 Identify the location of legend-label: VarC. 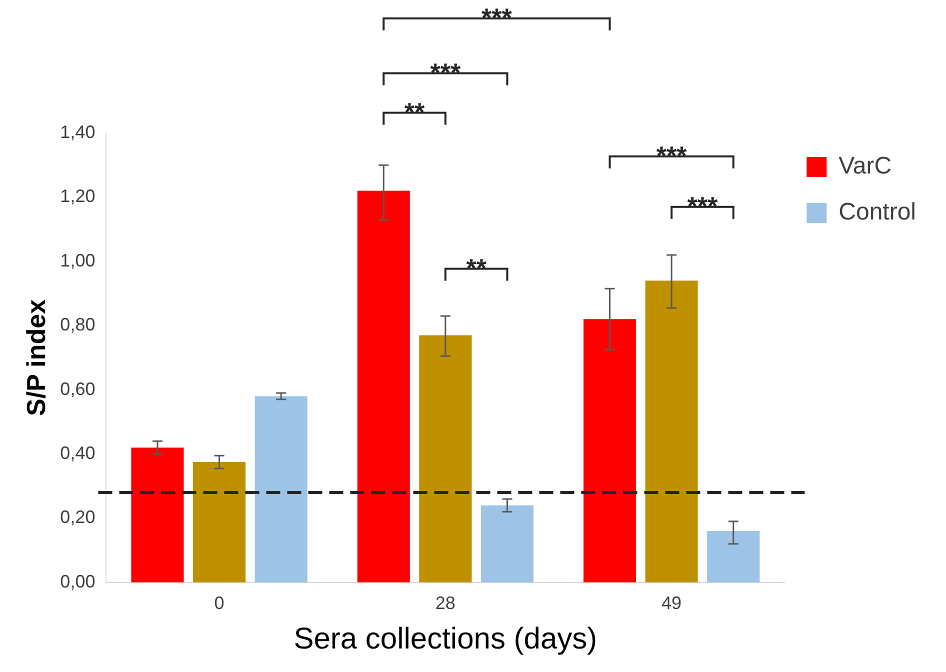
(865, 166).